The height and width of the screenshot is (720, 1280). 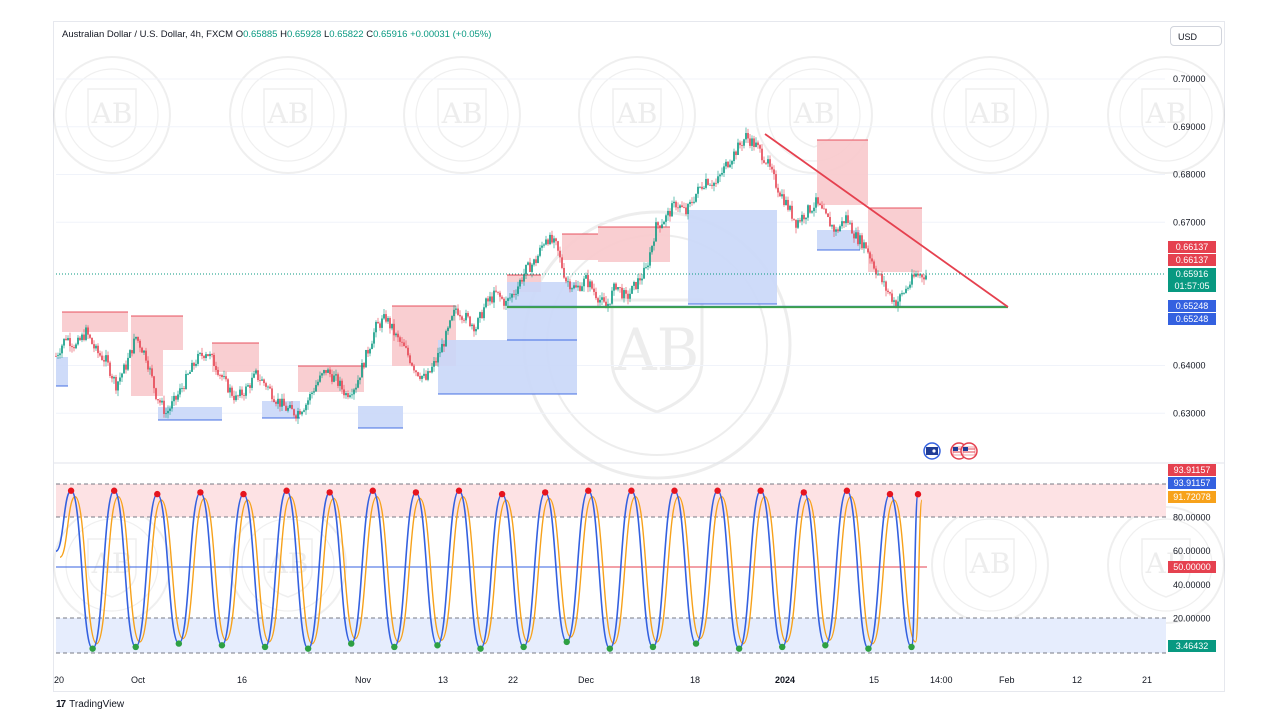 What do you see at coordinates (1192, 646) in the screenshot?
I see `osc-tag-lower: 3.46432` at bounding box center [1192, 646].